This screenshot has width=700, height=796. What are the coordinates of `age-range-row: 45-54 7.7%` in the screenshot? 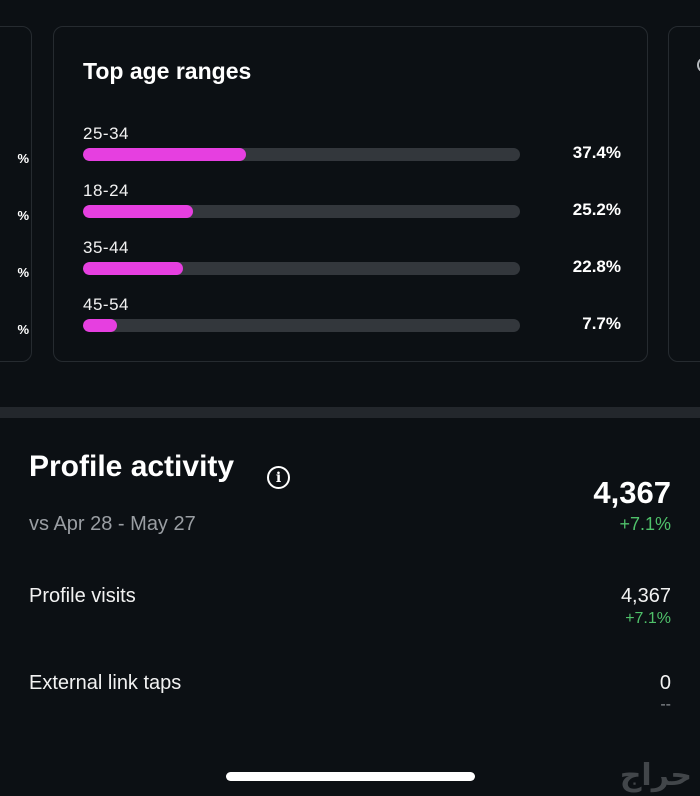 It's located at (352, 315).